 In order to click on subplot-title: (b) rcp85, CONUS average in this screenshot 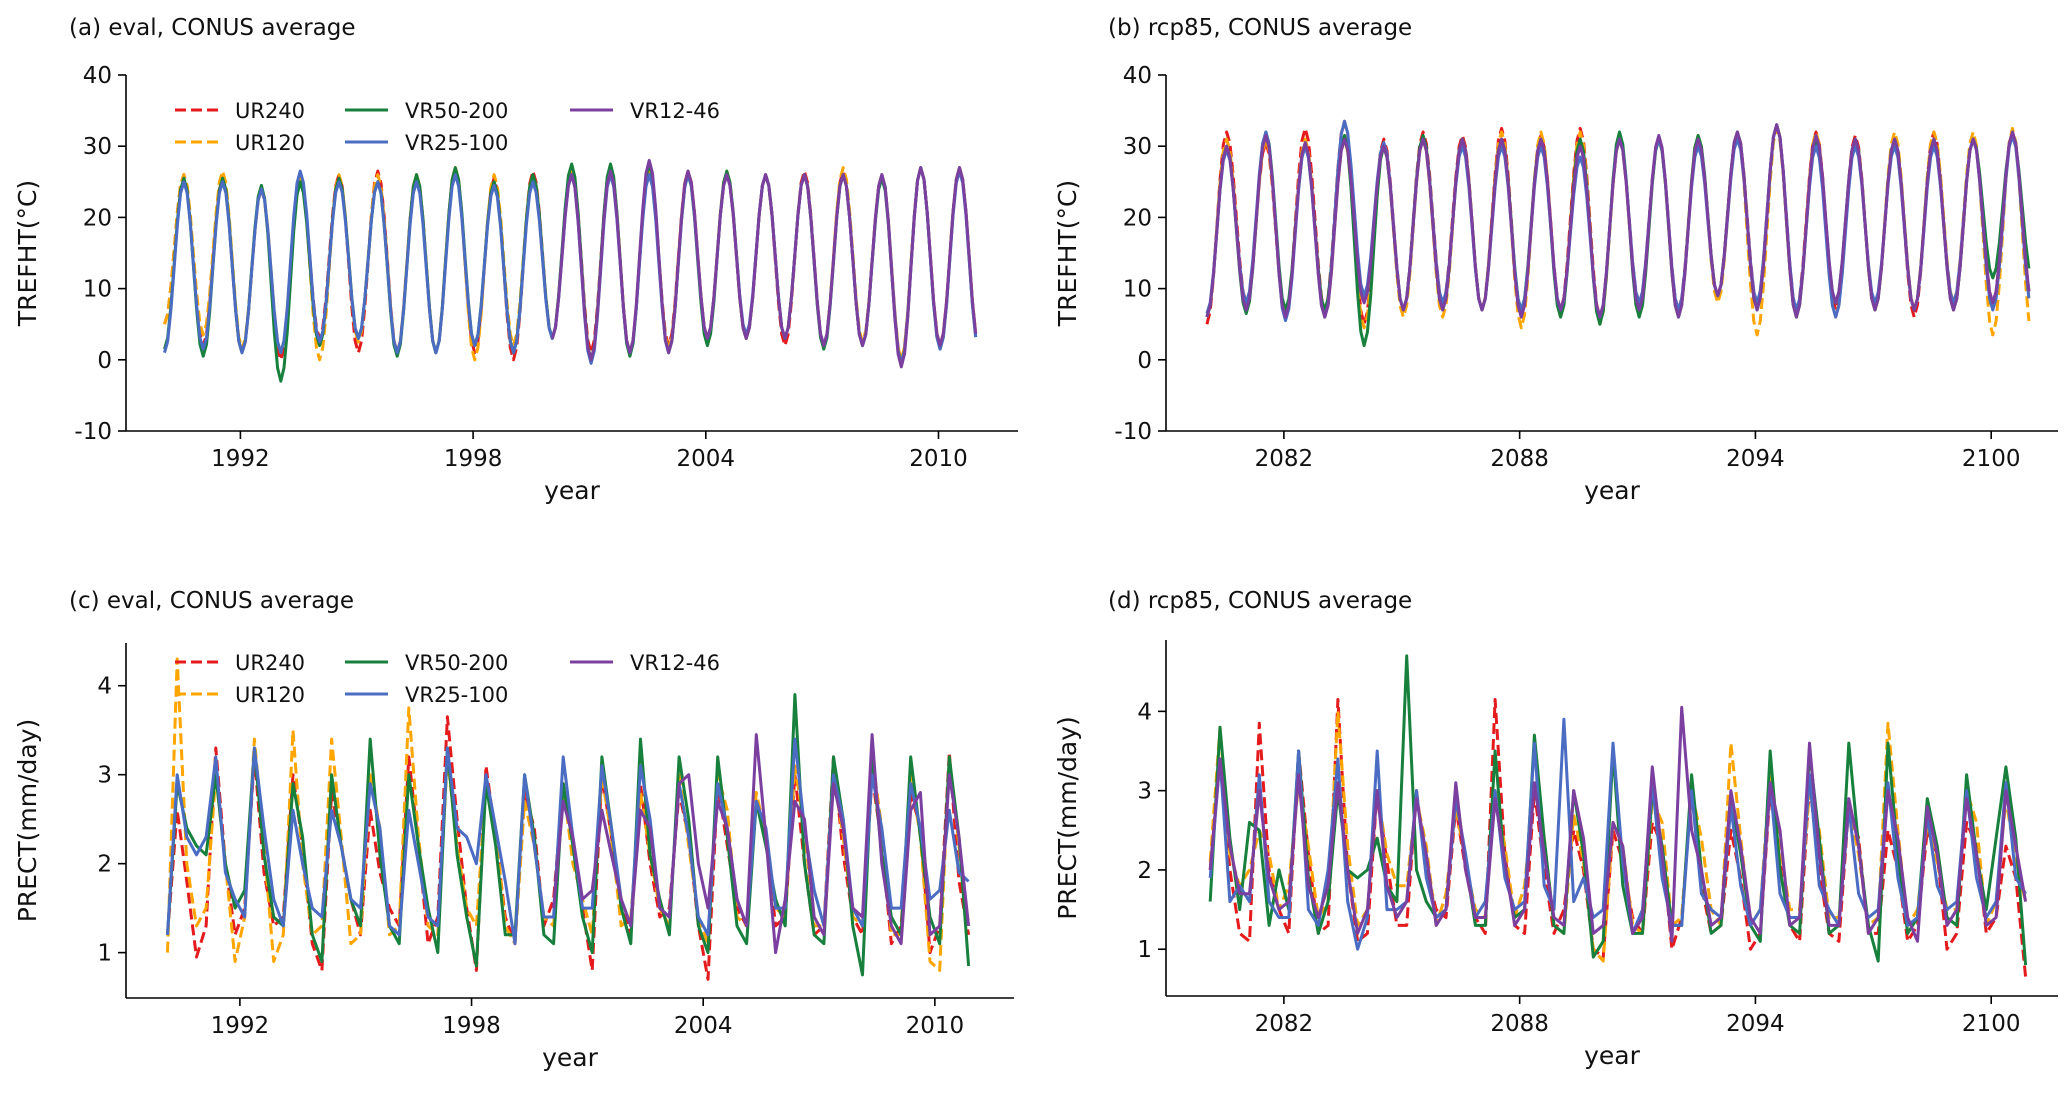, I will do `click(1260, 28)`.